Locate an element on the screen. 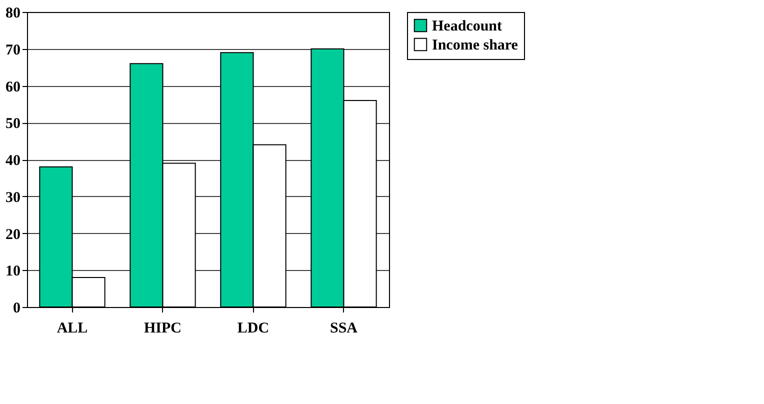 This screenshot has height=404, width=764. x-tick-label: HIPC is located at coordinates (163, 328).